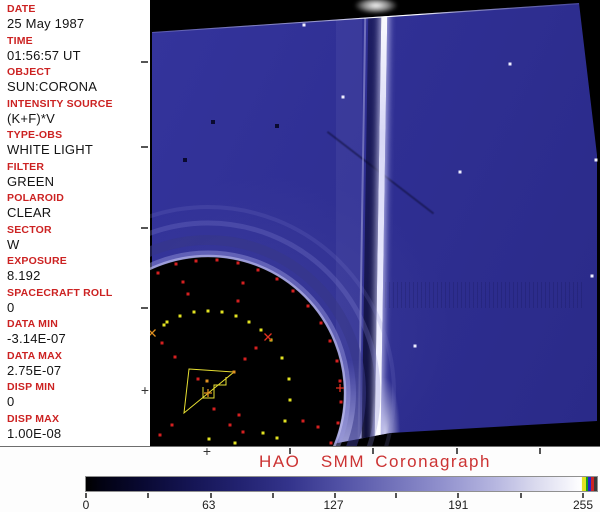 Image resolution: width=600 pixels, height=512 pixels. Describe the element at coordinates (52, 86) in the screenshot. I see `field-value: SUN:CORONA` at that location.